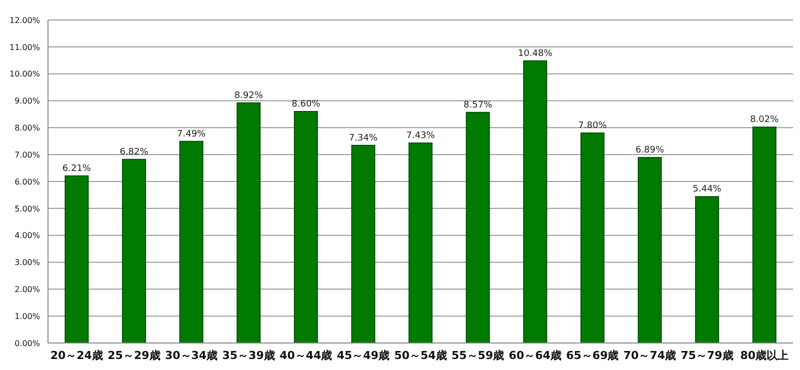  What do you see at coordinates (593, 126) in the screenshot?
I see `data-label: 7.80%` at bounding box center [593, 126].